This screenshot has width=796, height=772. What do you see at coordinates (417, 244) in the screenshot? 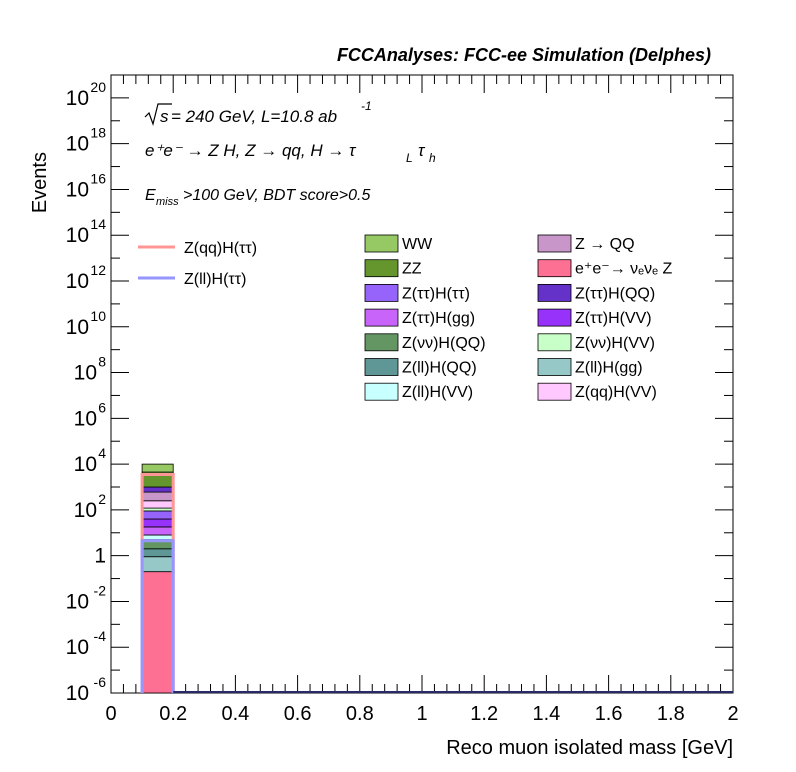
I see `legend-label: WW` at bounding box center [417, 244].